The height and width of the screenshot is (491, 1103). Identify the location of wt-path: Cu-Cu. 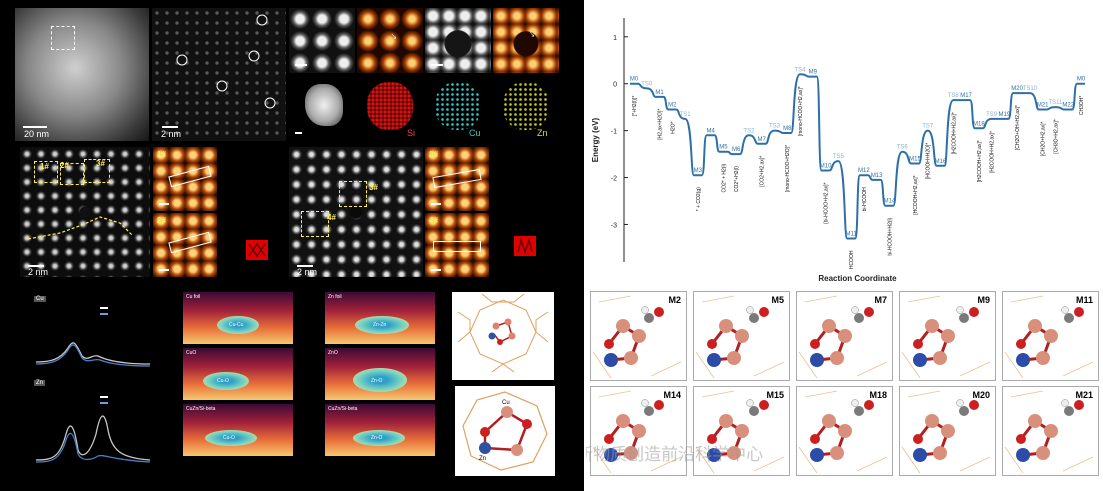
(236, 325).